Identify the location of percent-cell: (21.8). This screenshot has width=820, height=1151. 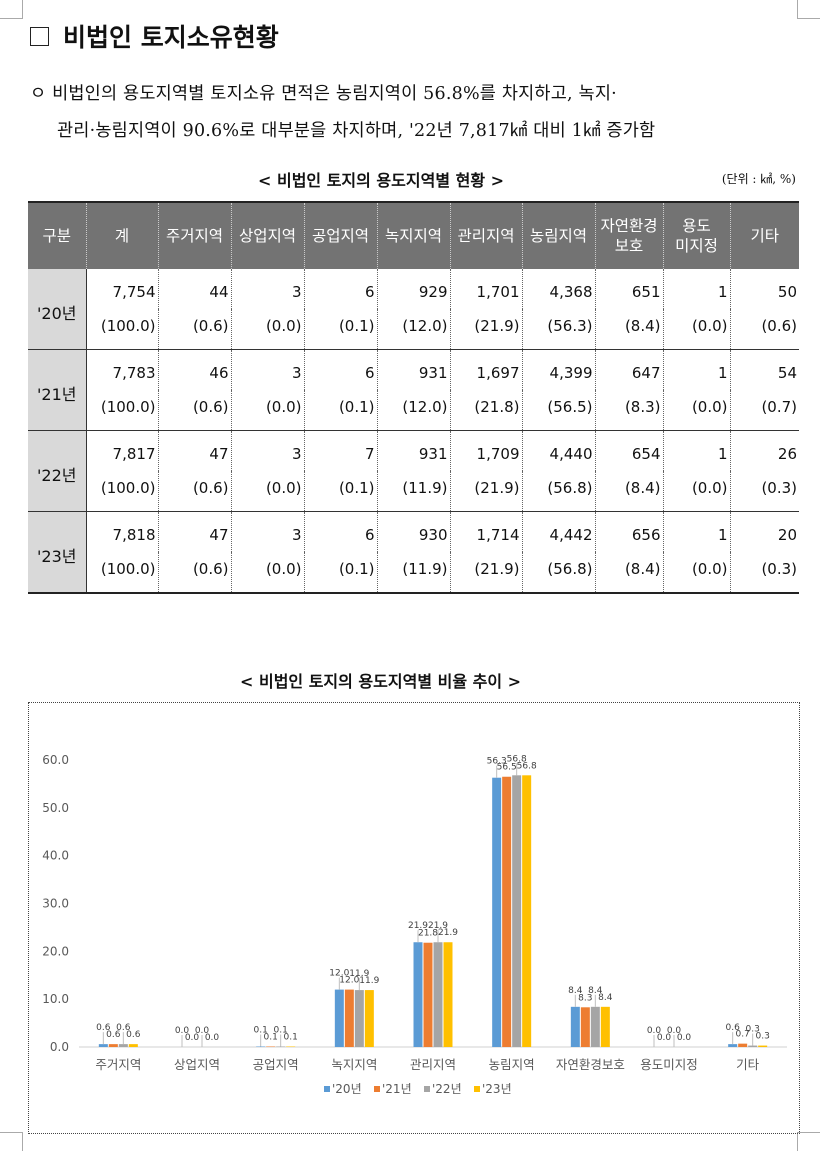
(485, 410).